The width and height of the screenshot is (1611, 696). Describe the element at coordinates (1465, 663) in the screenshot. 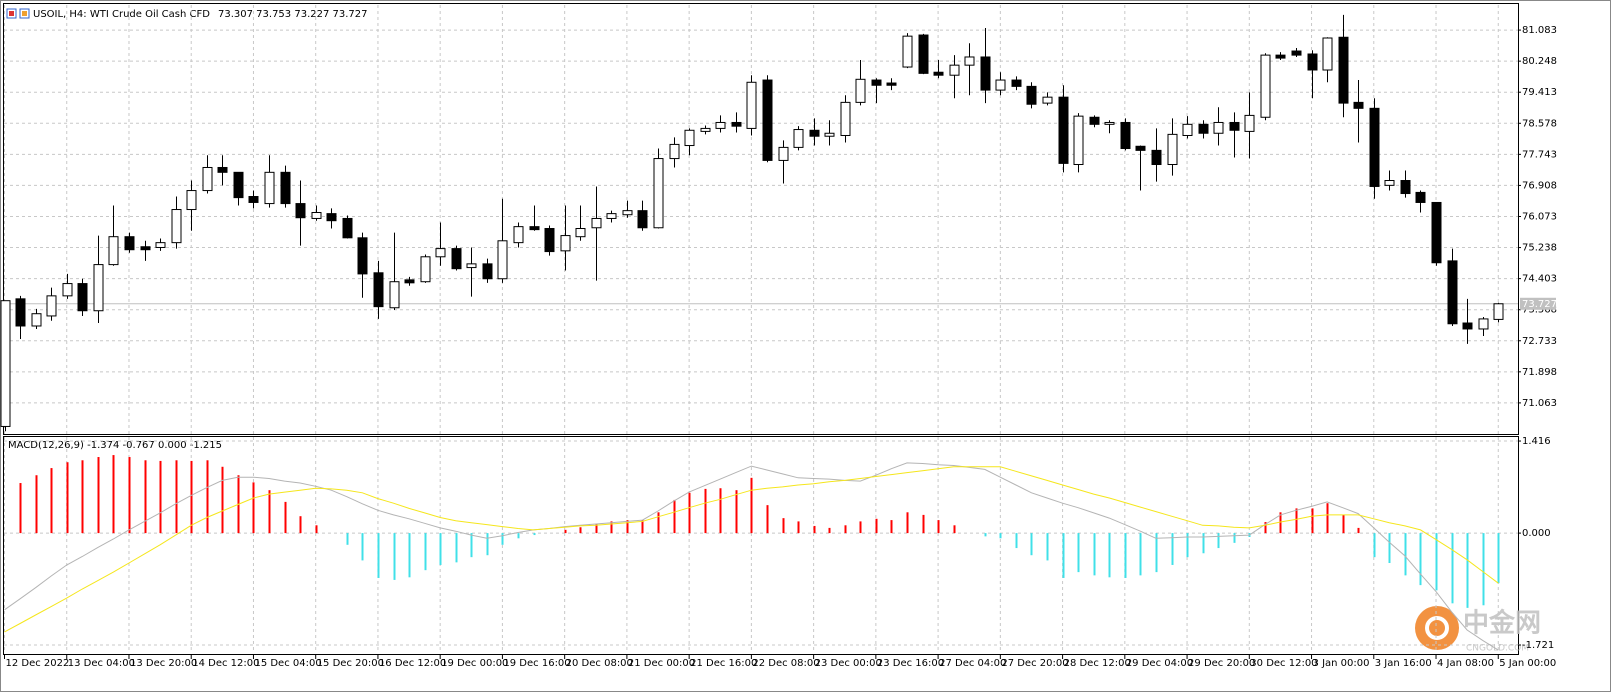

I see `x-tick-label: 4 Jan 08:00` at that location.